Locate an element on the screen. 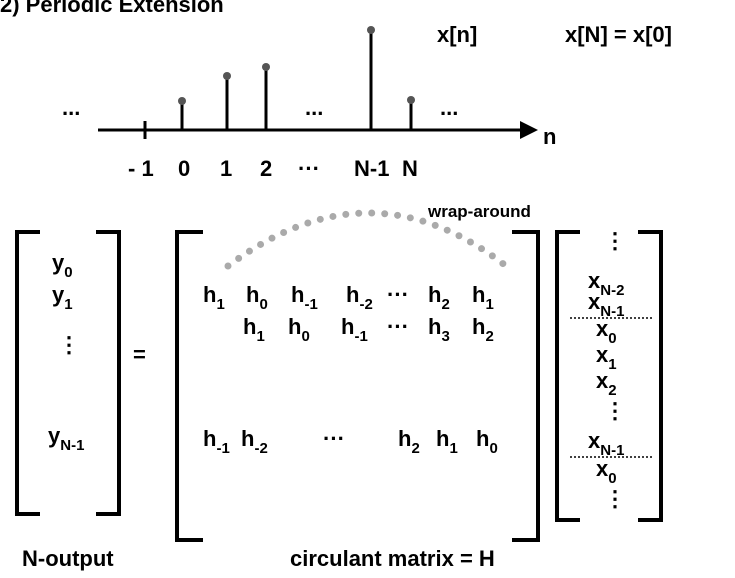 This screenshot has height=578, width=735. matrix-entry: h3 is located at coordinates (439, 329).